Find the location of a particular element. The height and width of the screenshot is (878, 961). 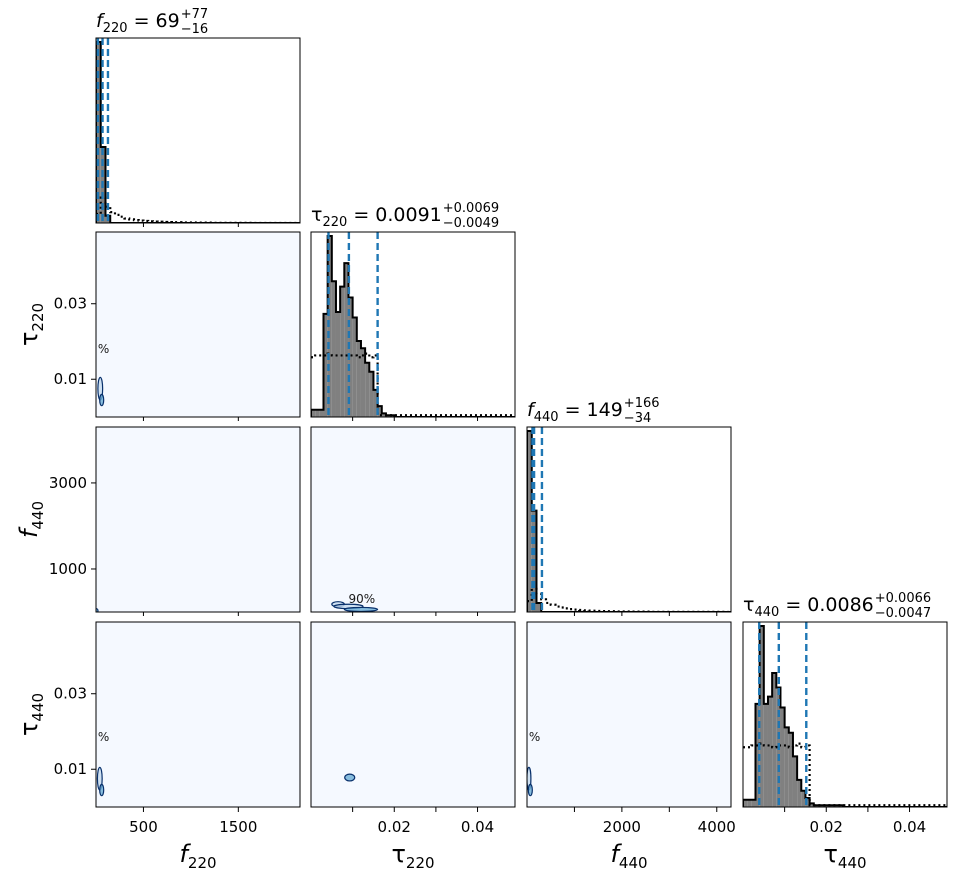

contour-label: 90% is located at coordinates (361, 599).